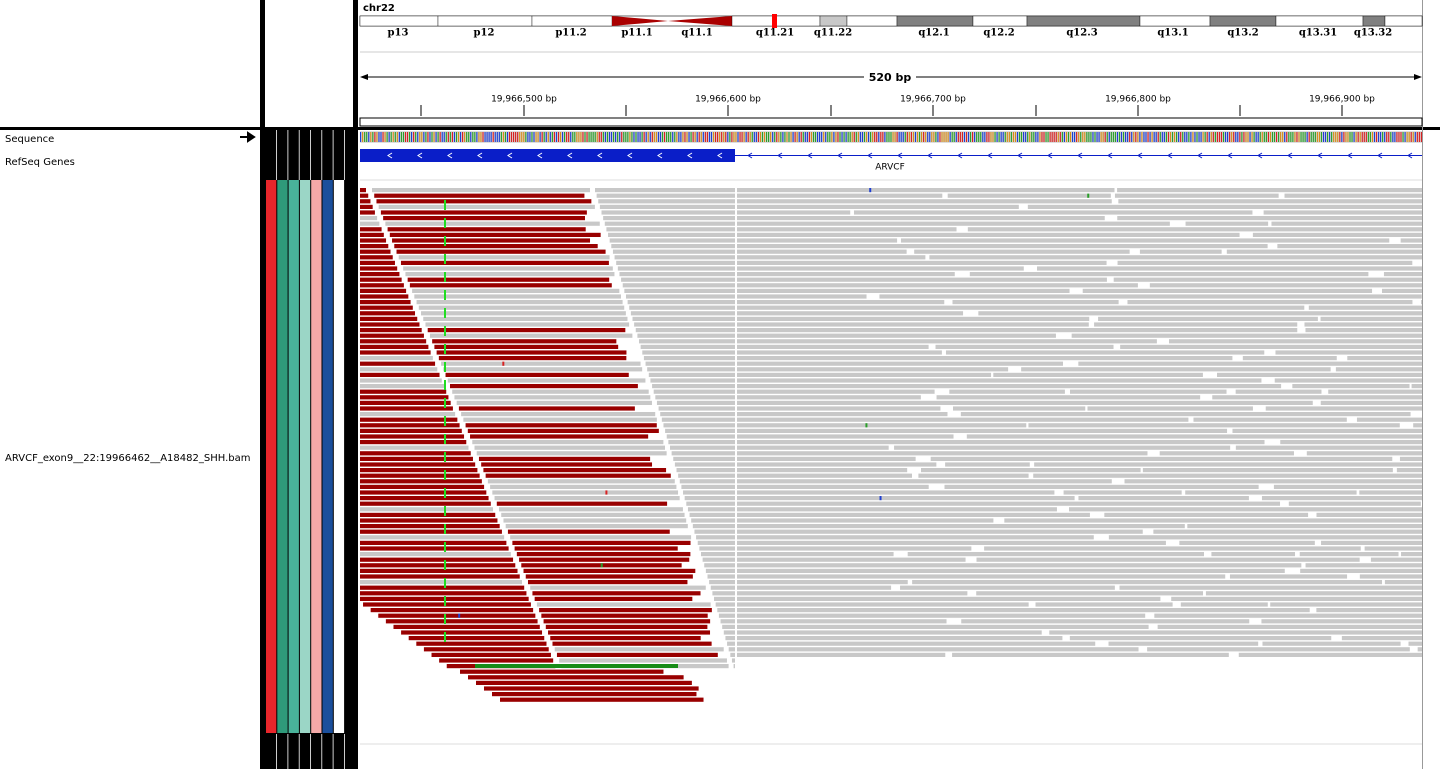 The height and width of the screenshot is (773, 1440). What do you see at coordinates (700, 21) in the screenshot?
I see `centromere` at bounding box center [700, 21].